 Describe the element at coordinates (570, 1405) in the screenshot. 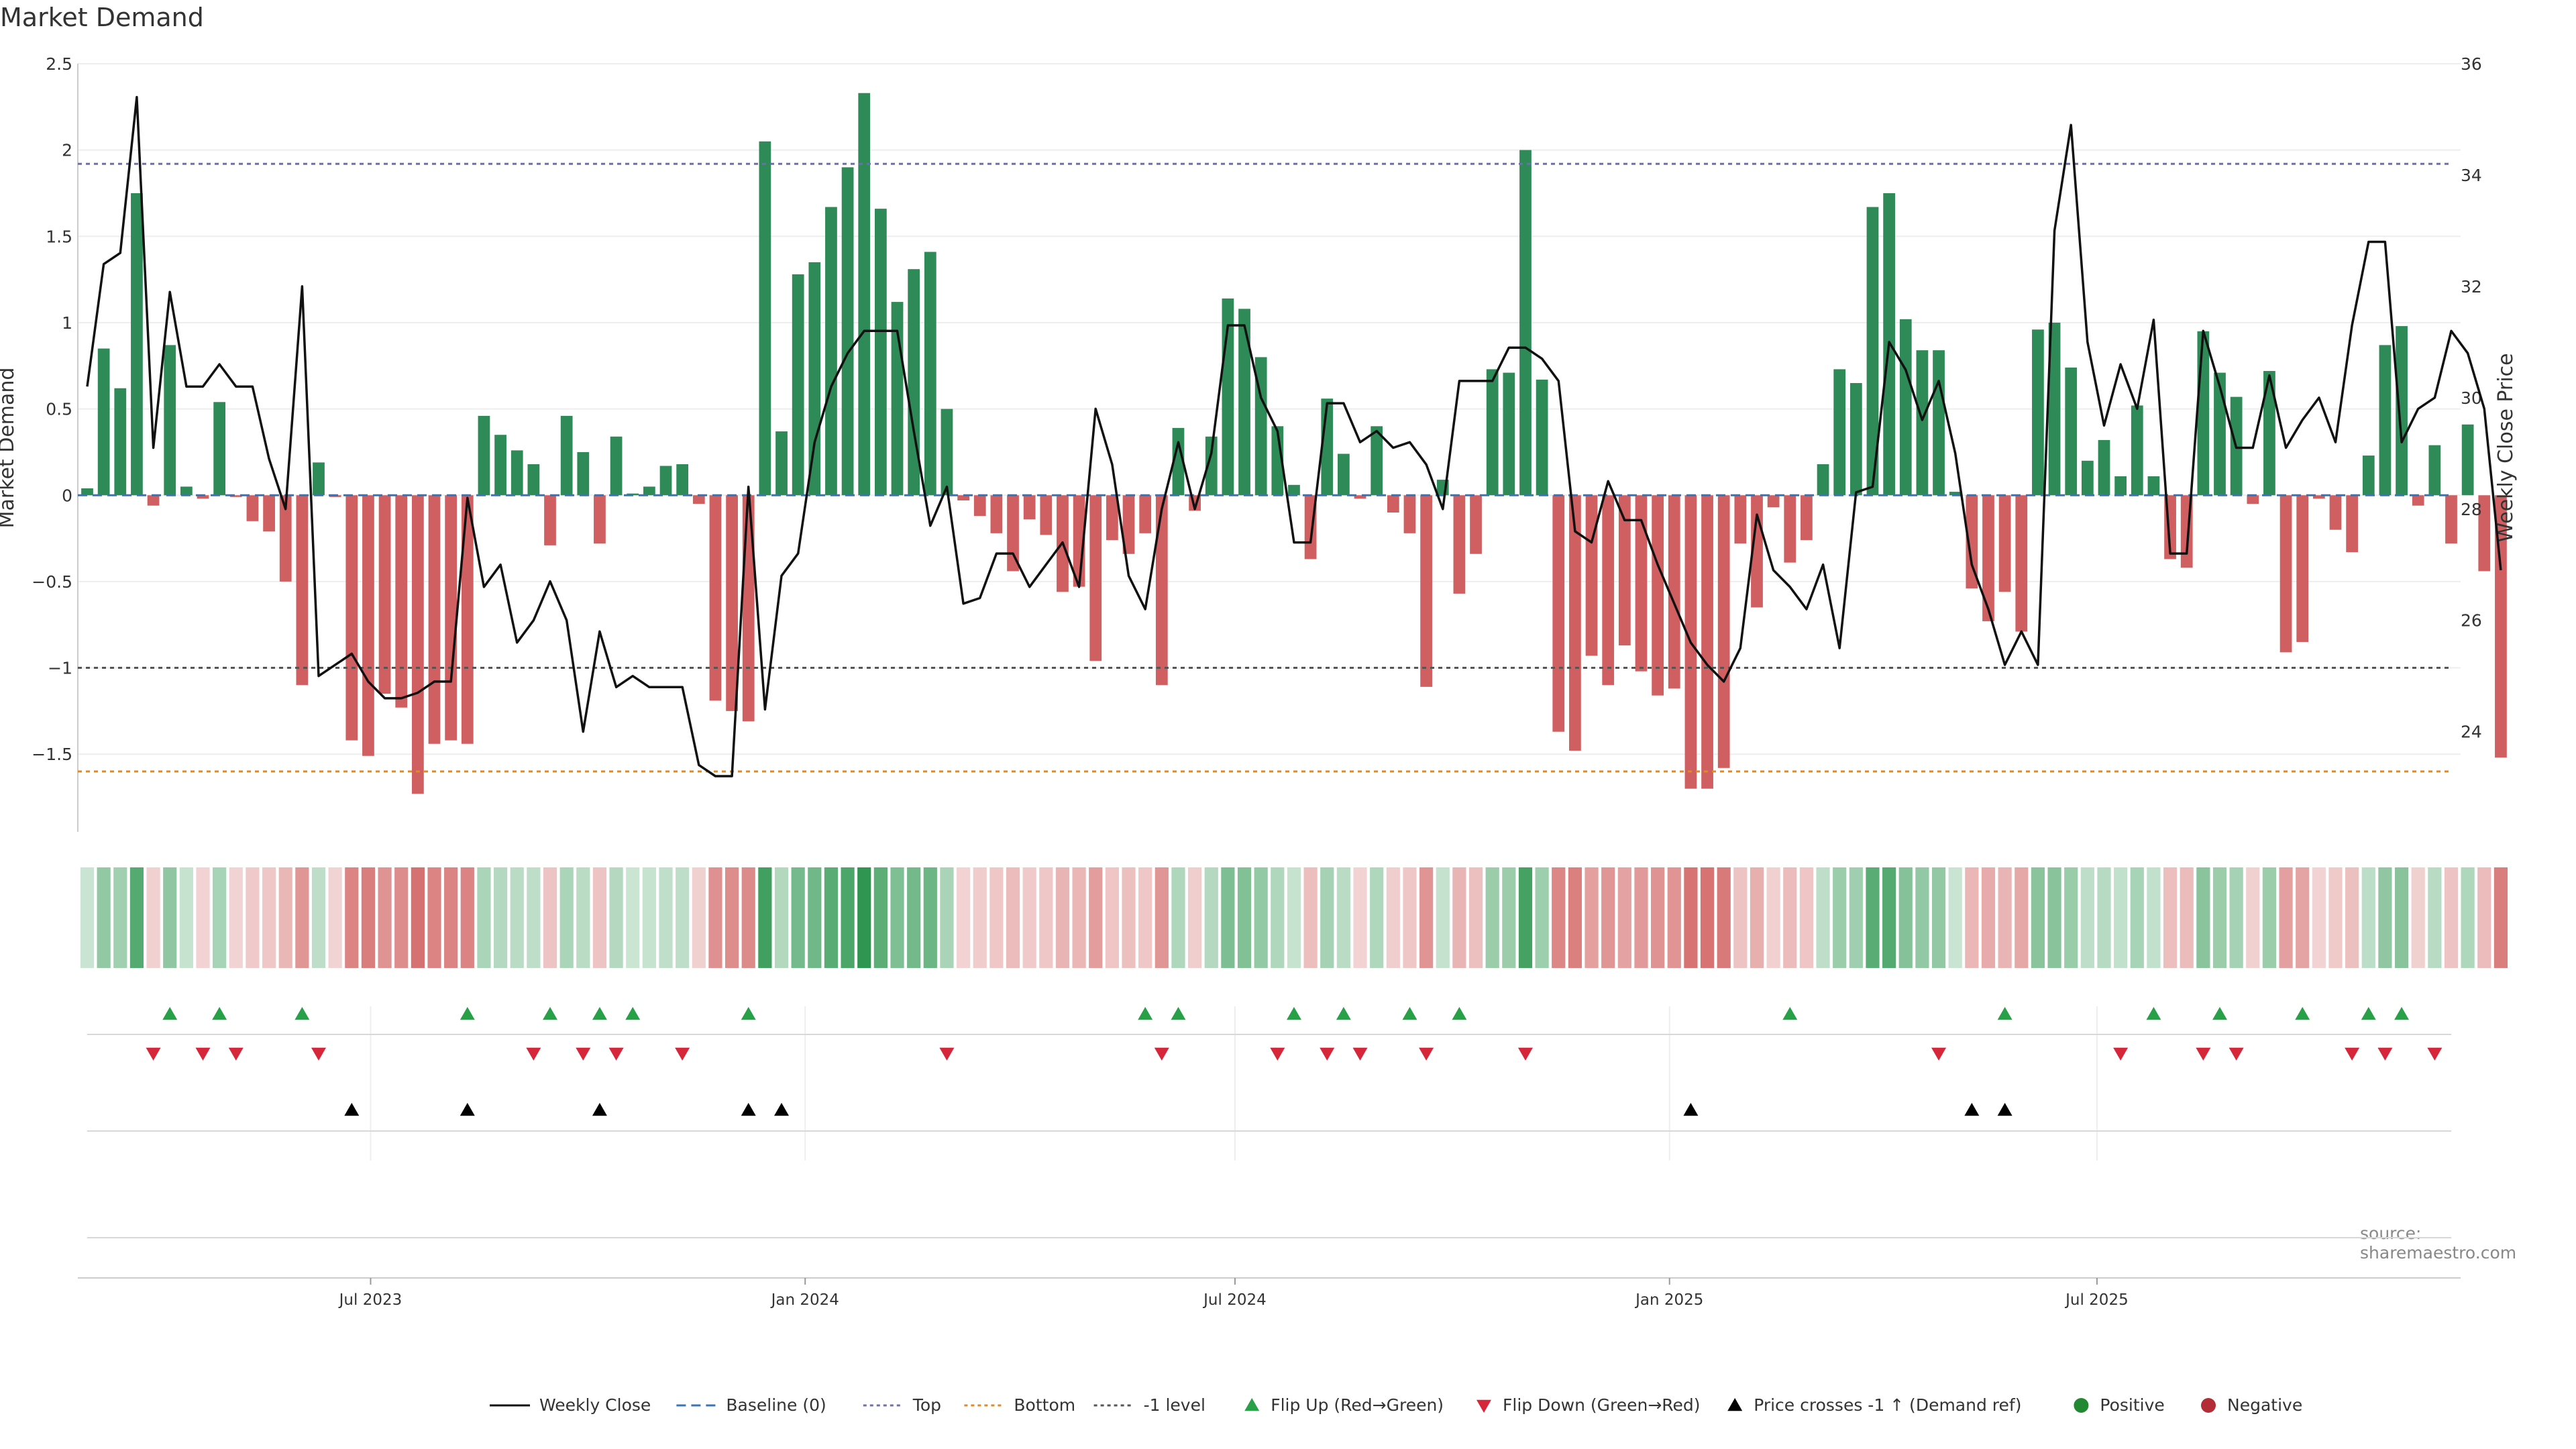

I see `legend-item: Weekly Close` at that location.